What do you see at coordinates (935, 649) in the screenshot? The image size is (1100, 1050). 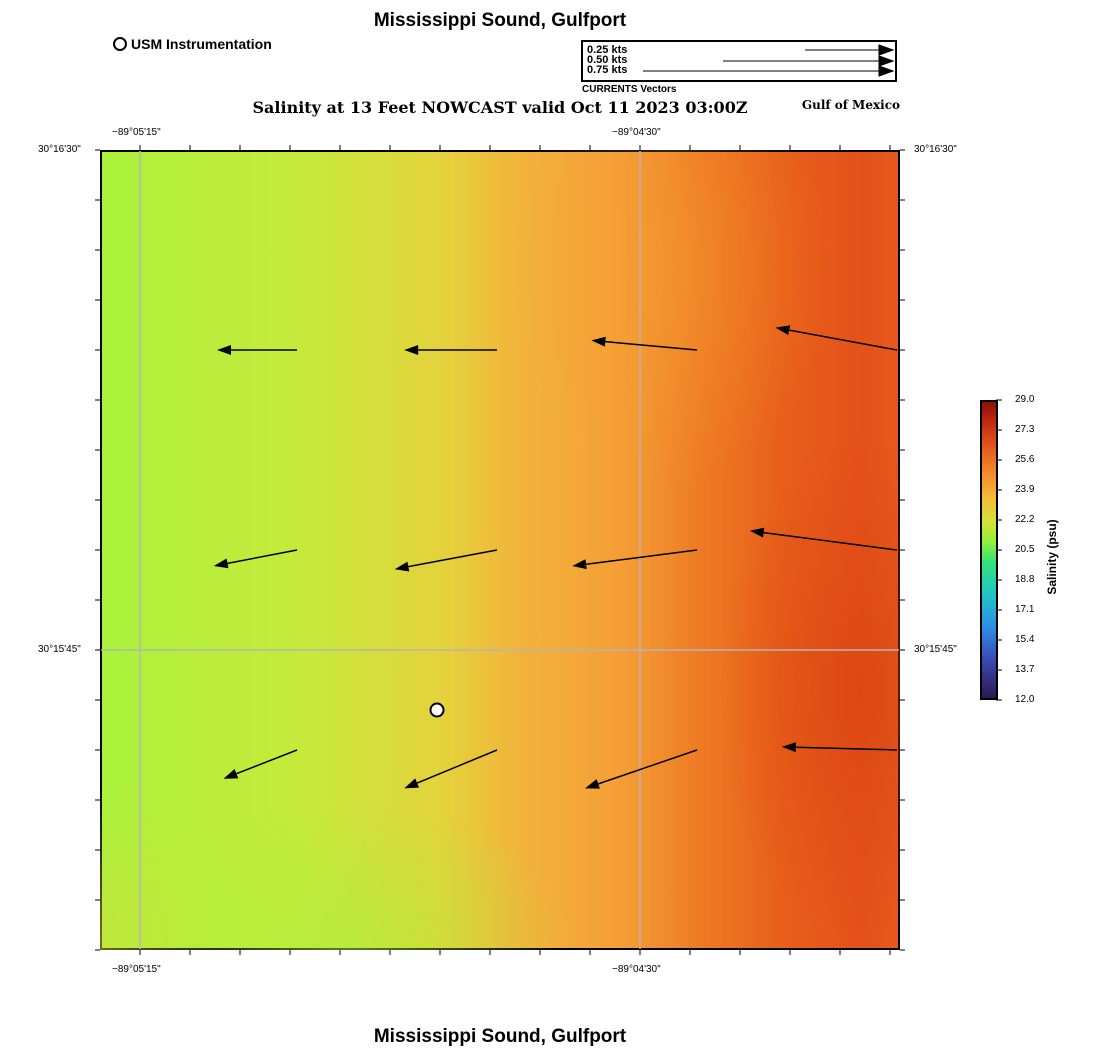 I see `lat-label-right-mid: 30°15'45"` at bounding box center [935, 649].